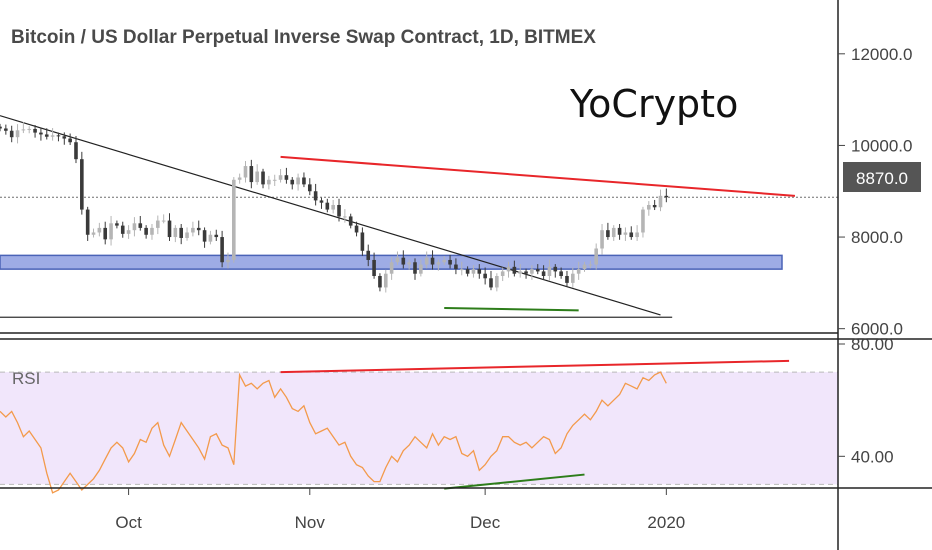  Describe the element at coordinates (882, 177) in the screenshot. I see `price-label-badge: 8870.0` at that location.